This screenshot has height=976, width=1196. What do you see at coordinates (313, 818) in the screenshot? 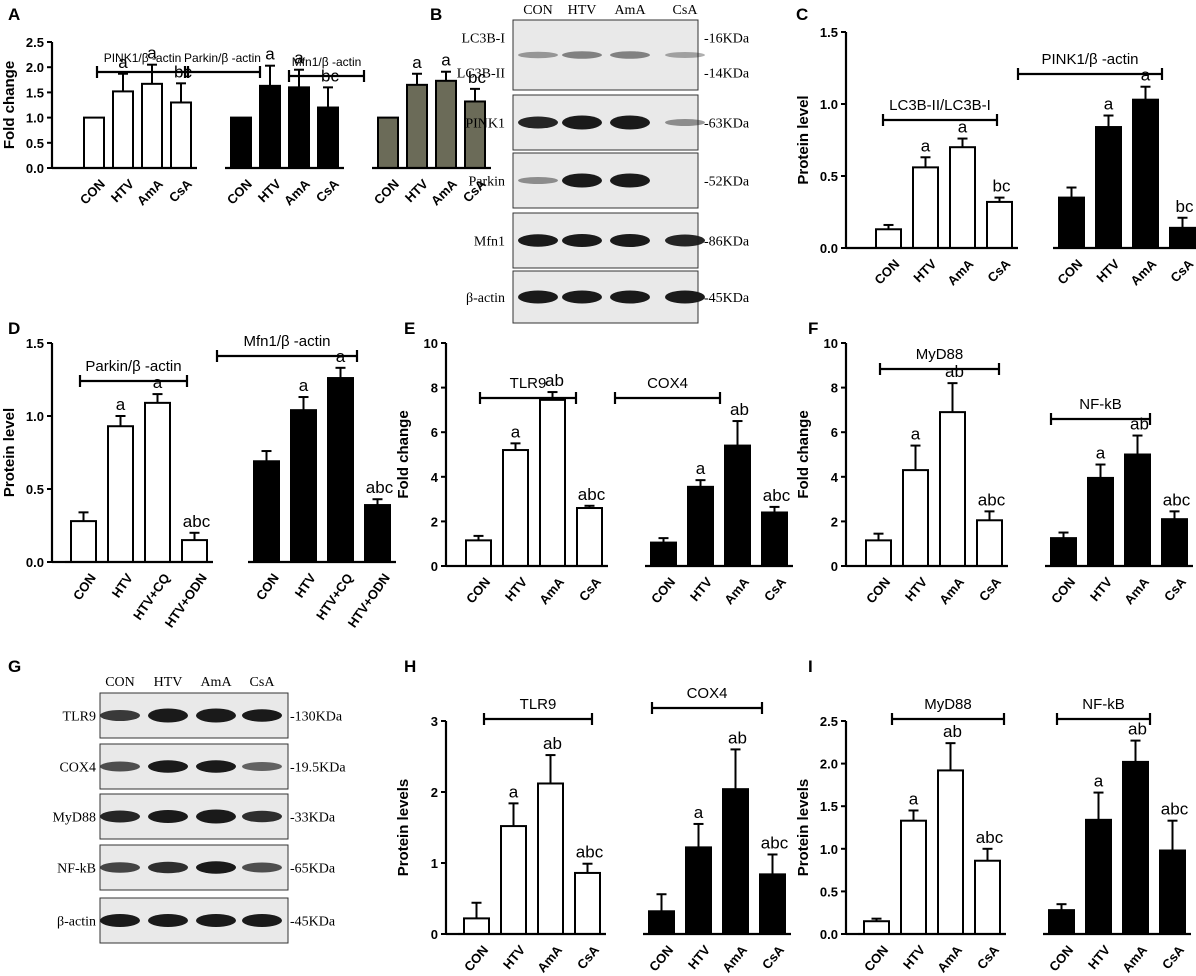
I see `kda-label: -33KDa` at bounding box center [313, 818].